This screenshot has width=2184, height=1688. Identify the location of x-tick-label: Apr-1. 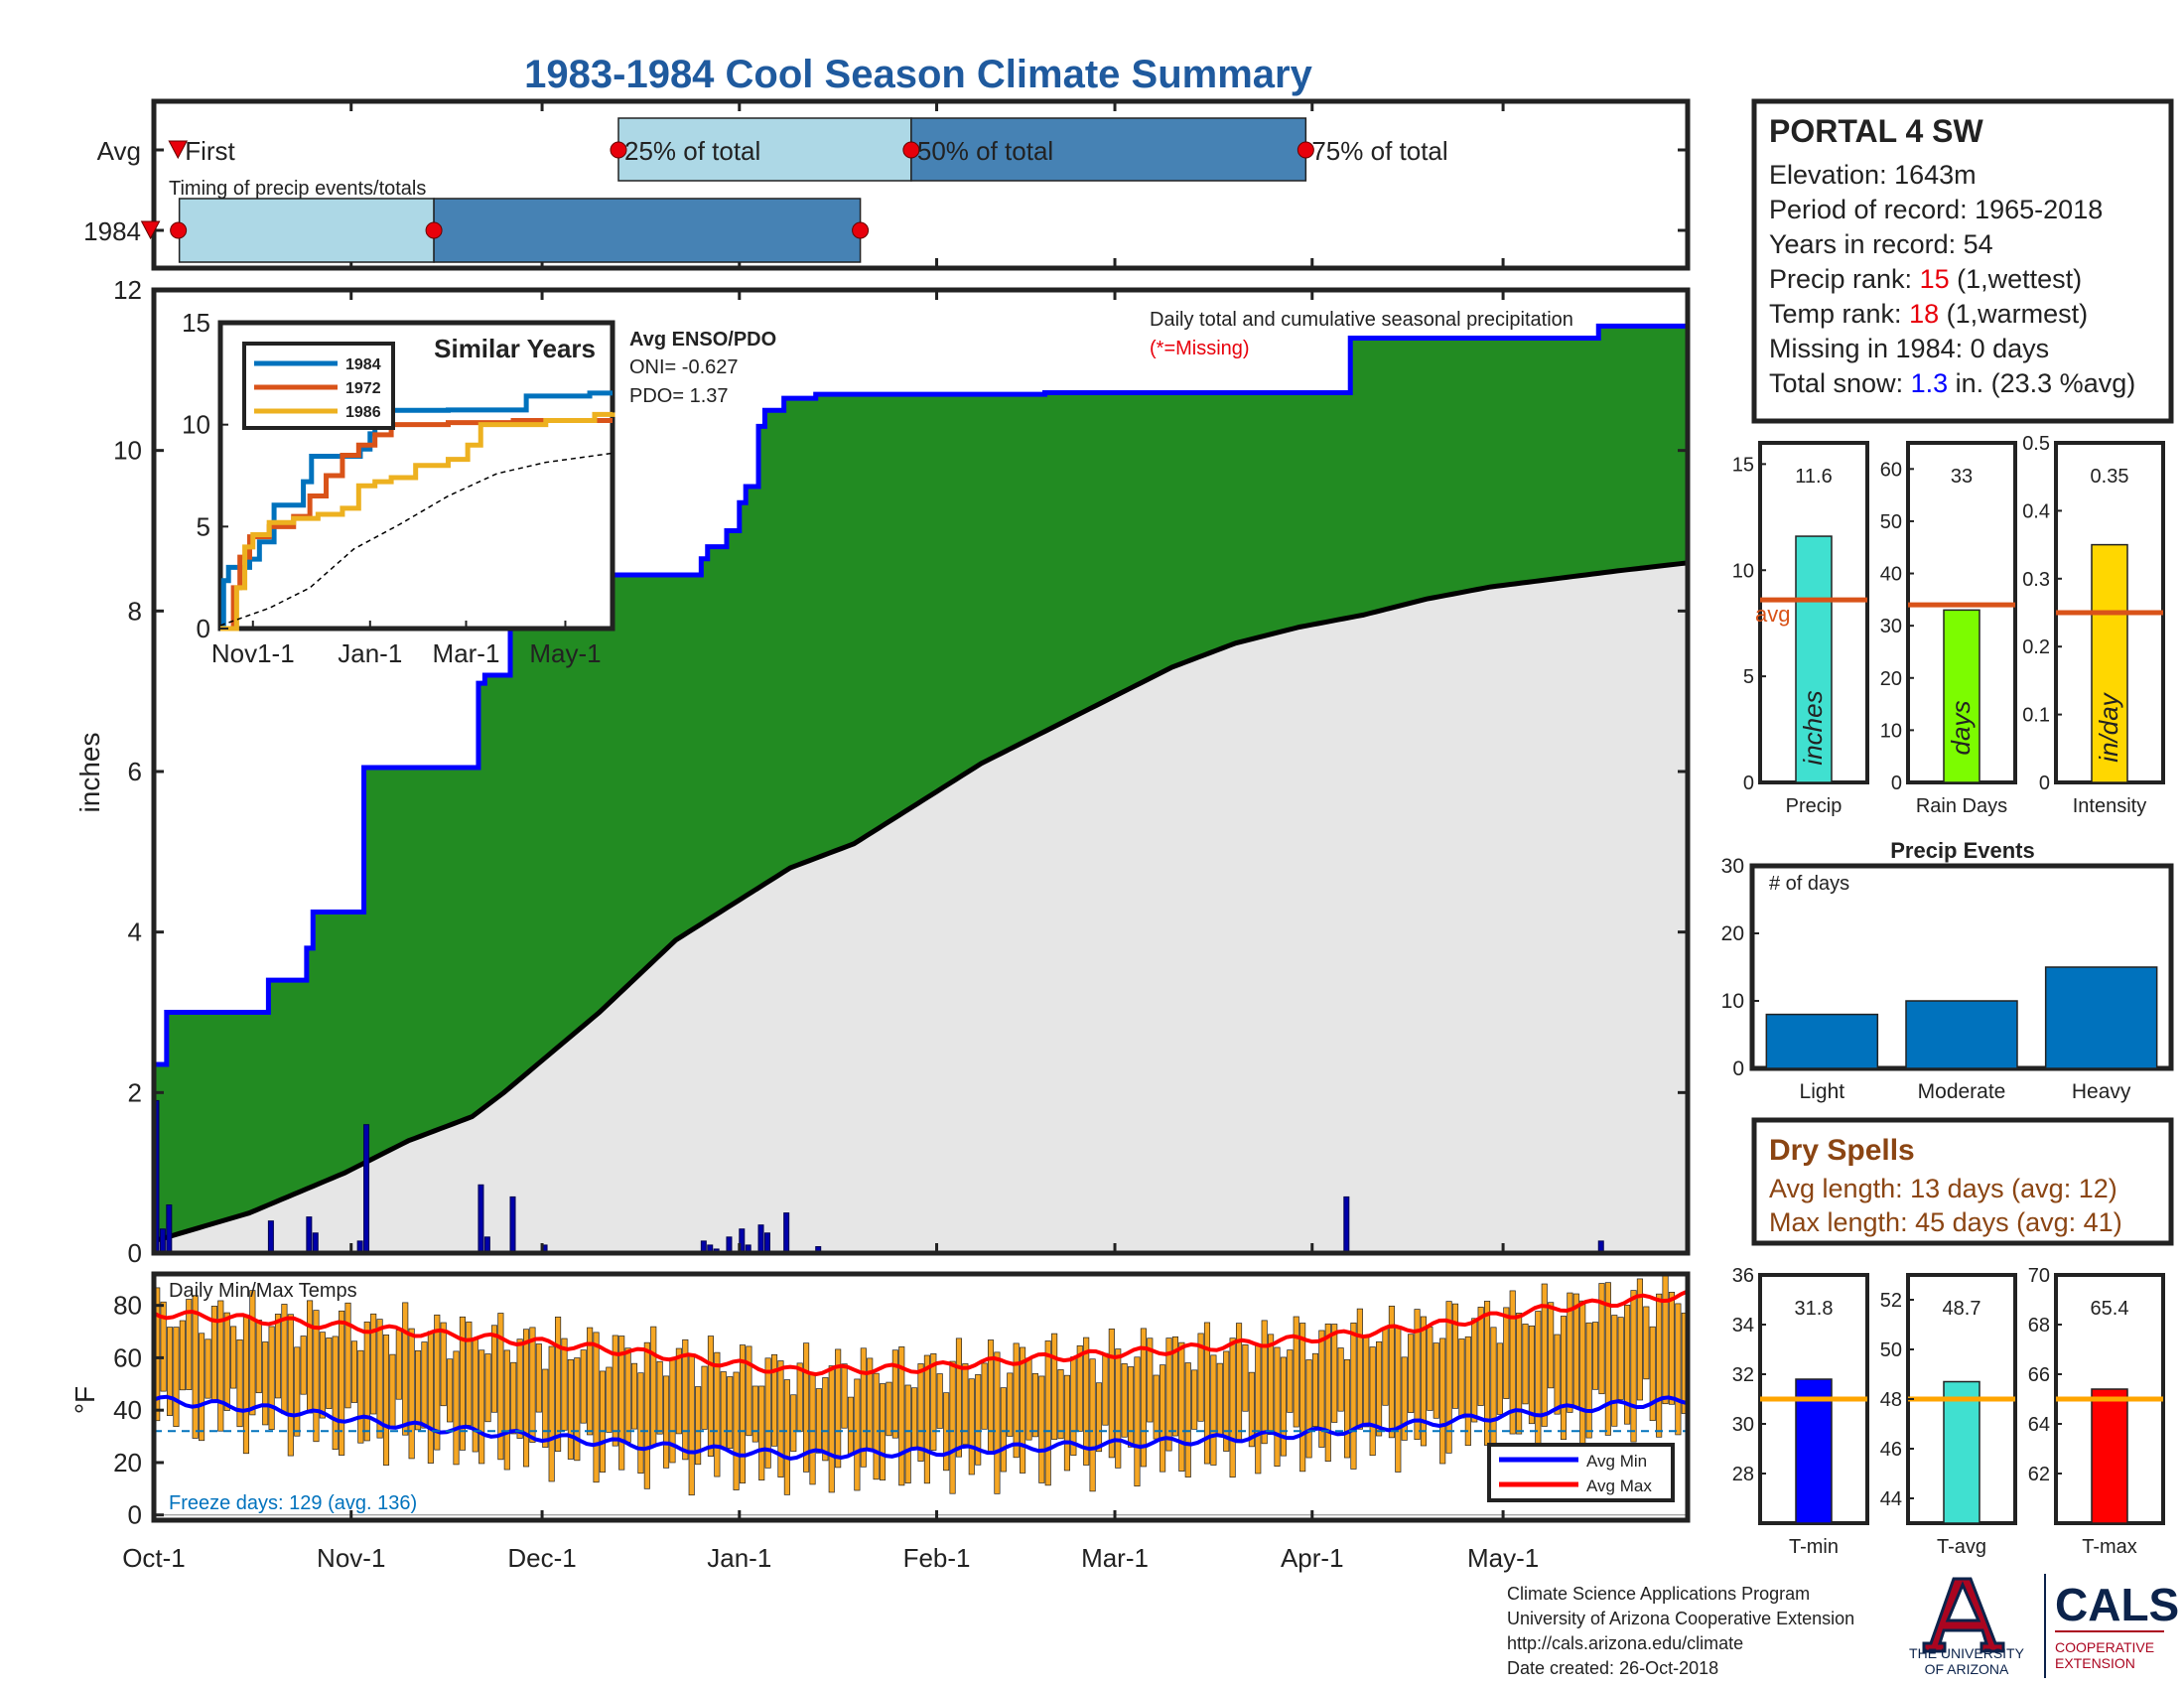
(1312, 1558).